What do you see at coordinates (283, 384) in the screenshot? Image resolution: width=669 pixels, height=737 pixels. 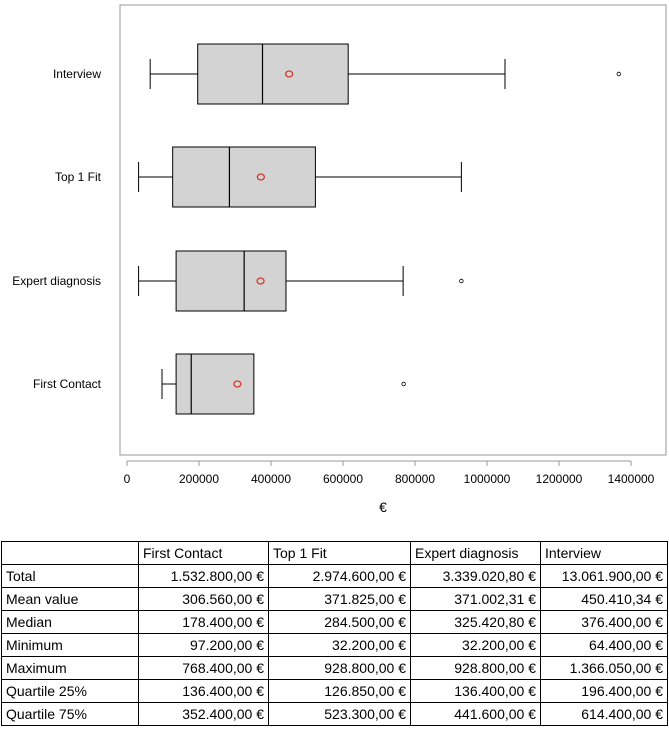 I see `box-first-contact` at bounding box center [283, 384].